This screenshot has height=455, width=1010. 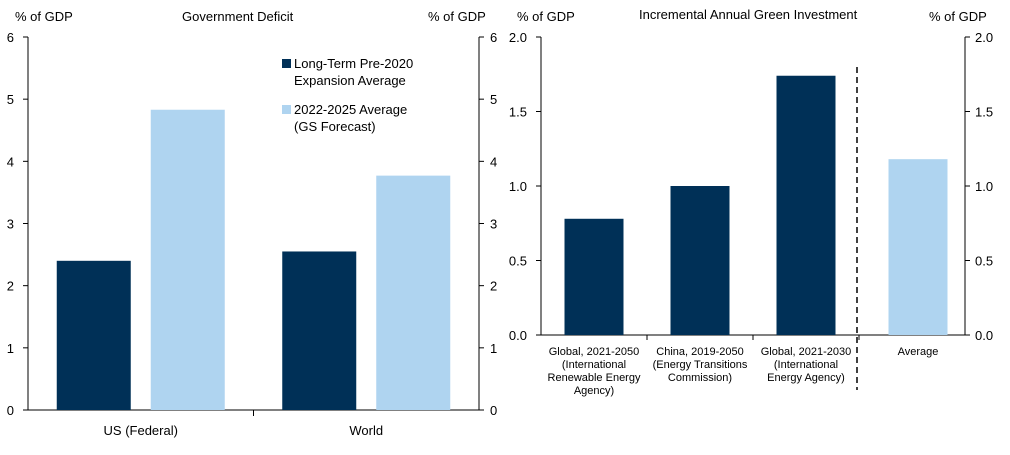 What do you see at coordinates (984, 335) in the screenshot?
I see `y-tick-label-right: 0.0` at bounding box center [984, 335].